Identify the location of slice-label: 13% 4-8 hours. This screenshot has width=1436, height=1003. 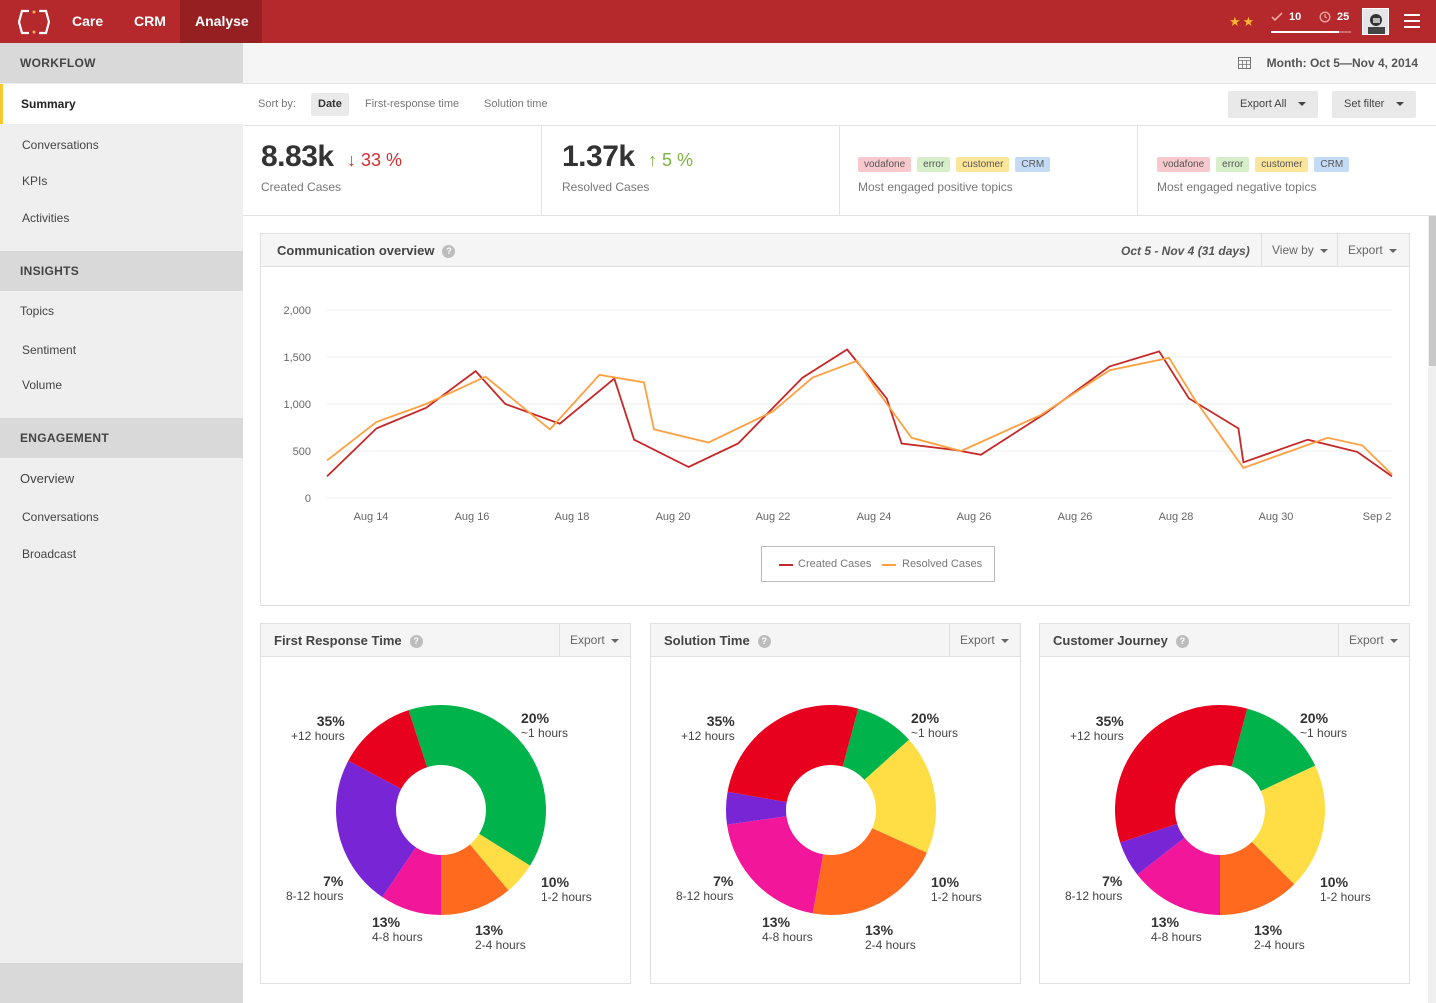
(787, 930).